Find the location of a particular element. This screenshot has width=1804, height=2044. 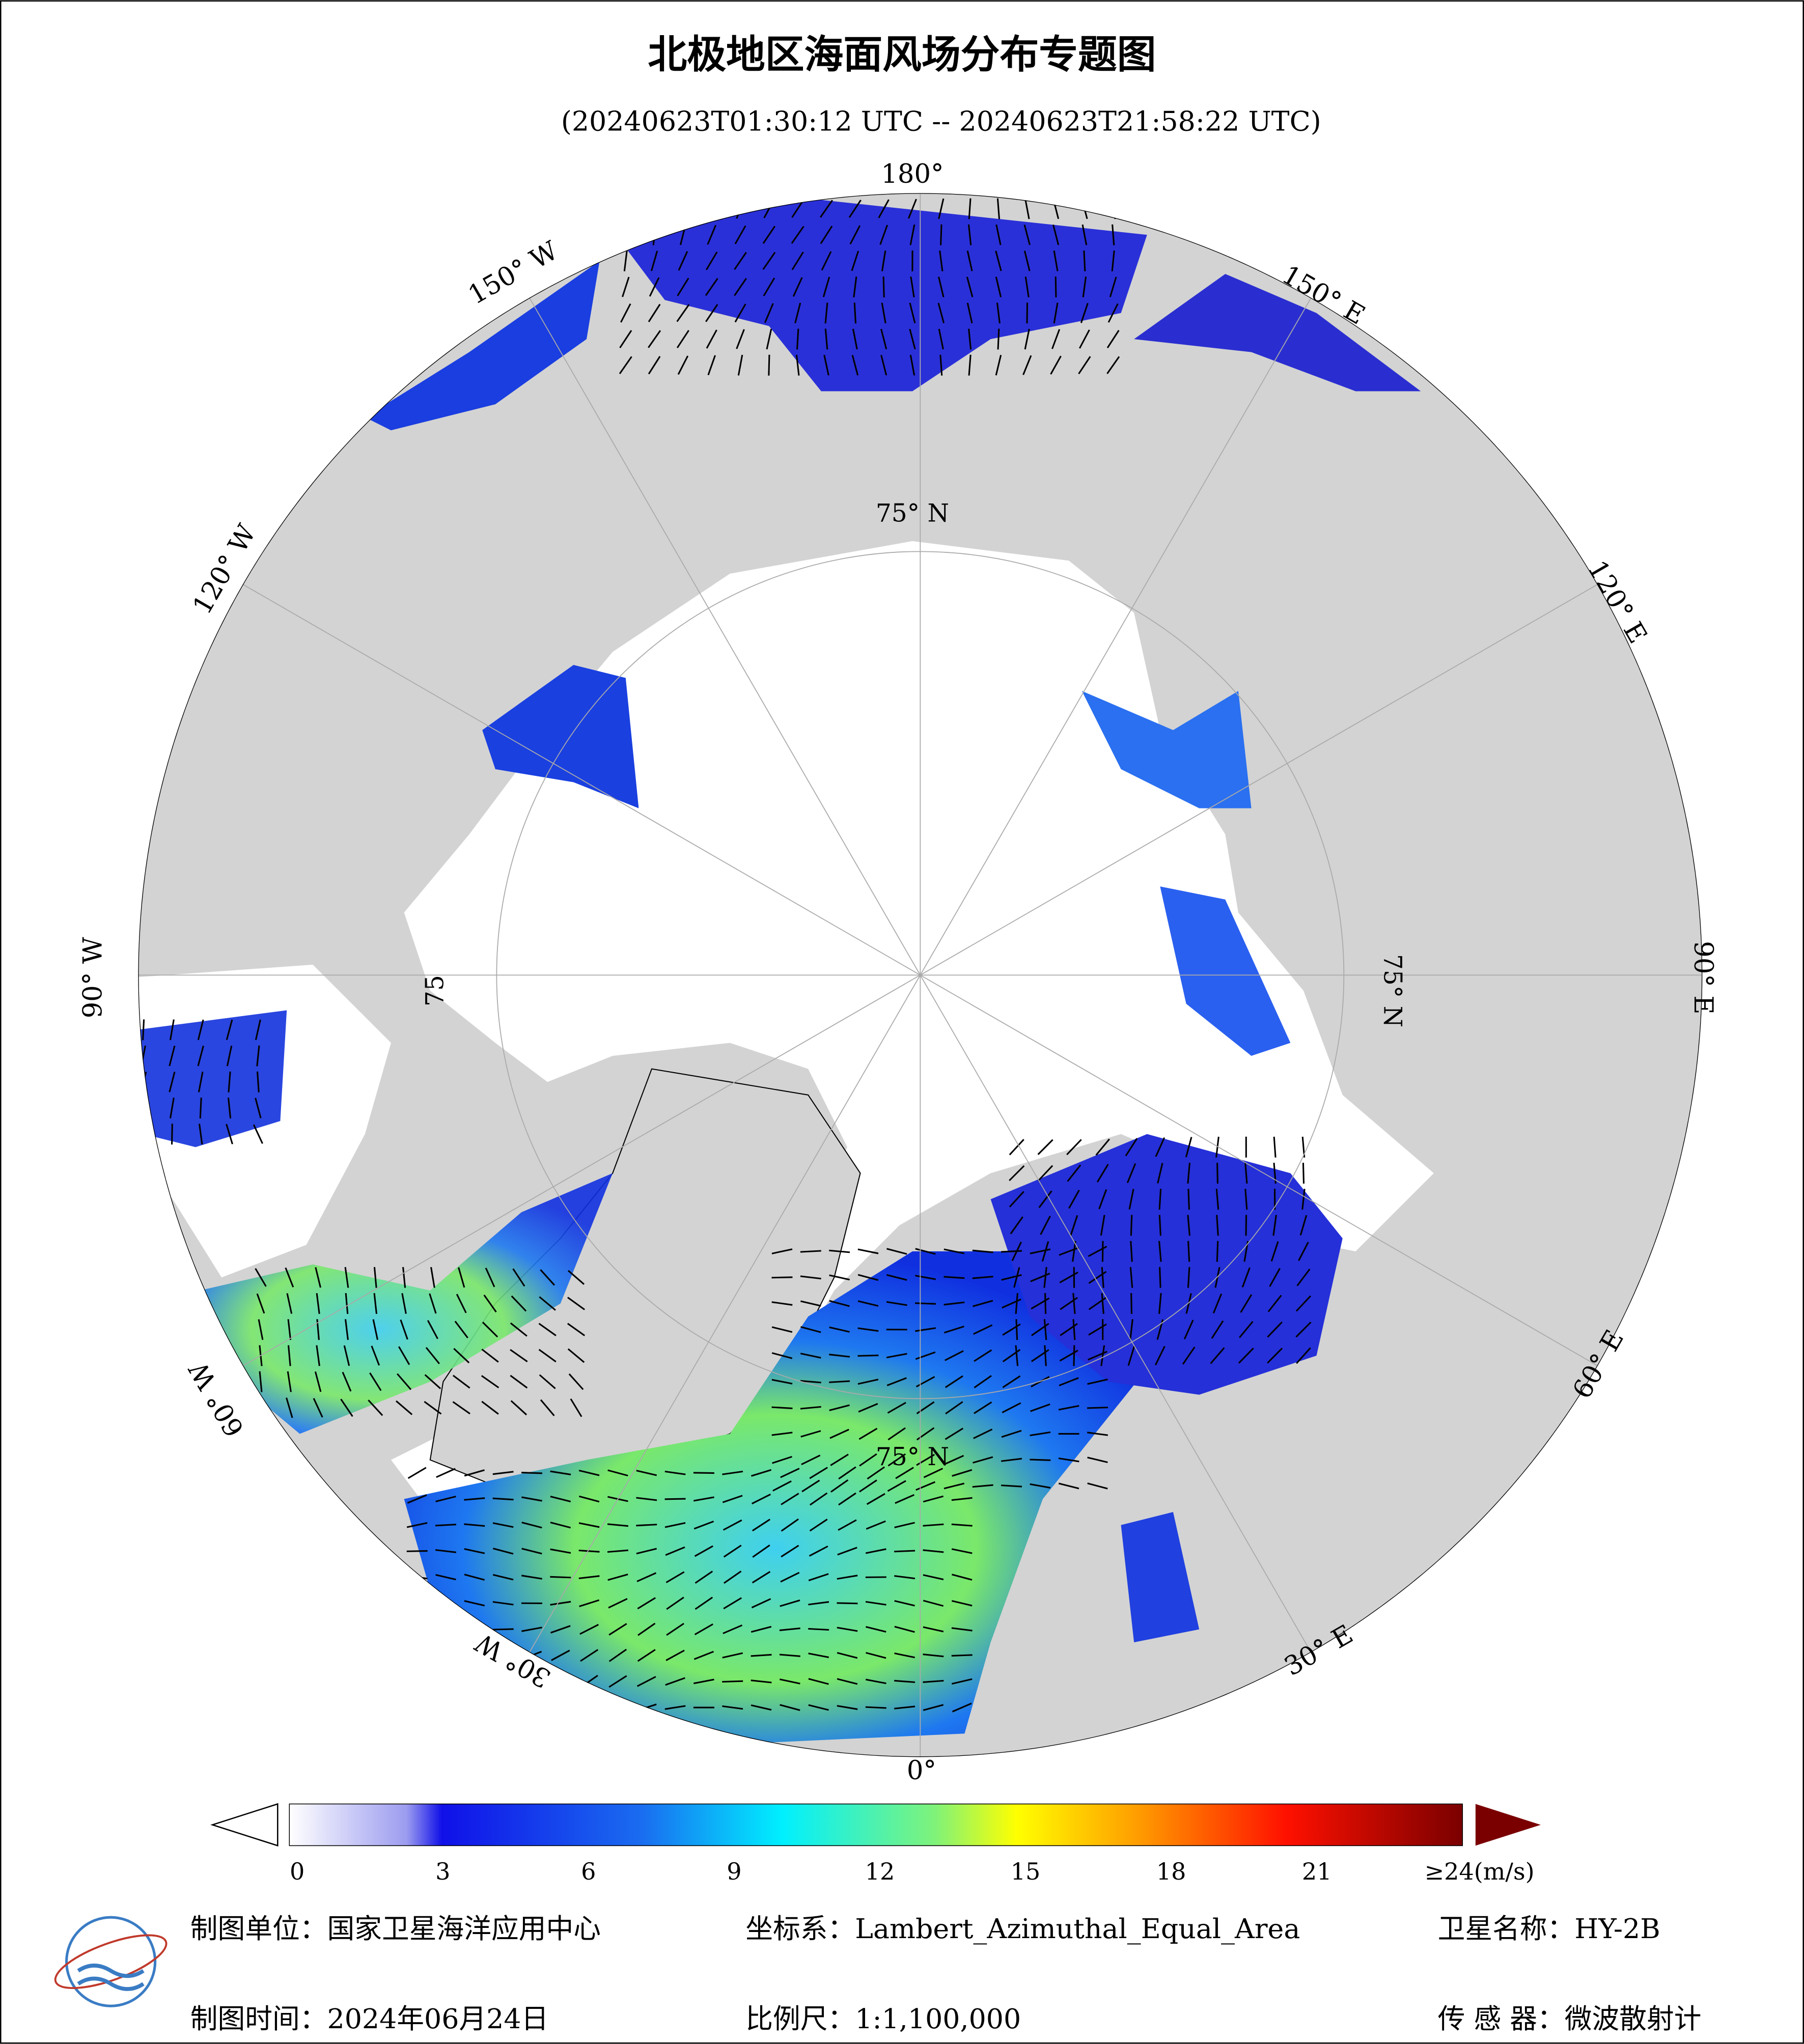

colorbar-tick-label: 15 is located at coordinates (1026, 1871).